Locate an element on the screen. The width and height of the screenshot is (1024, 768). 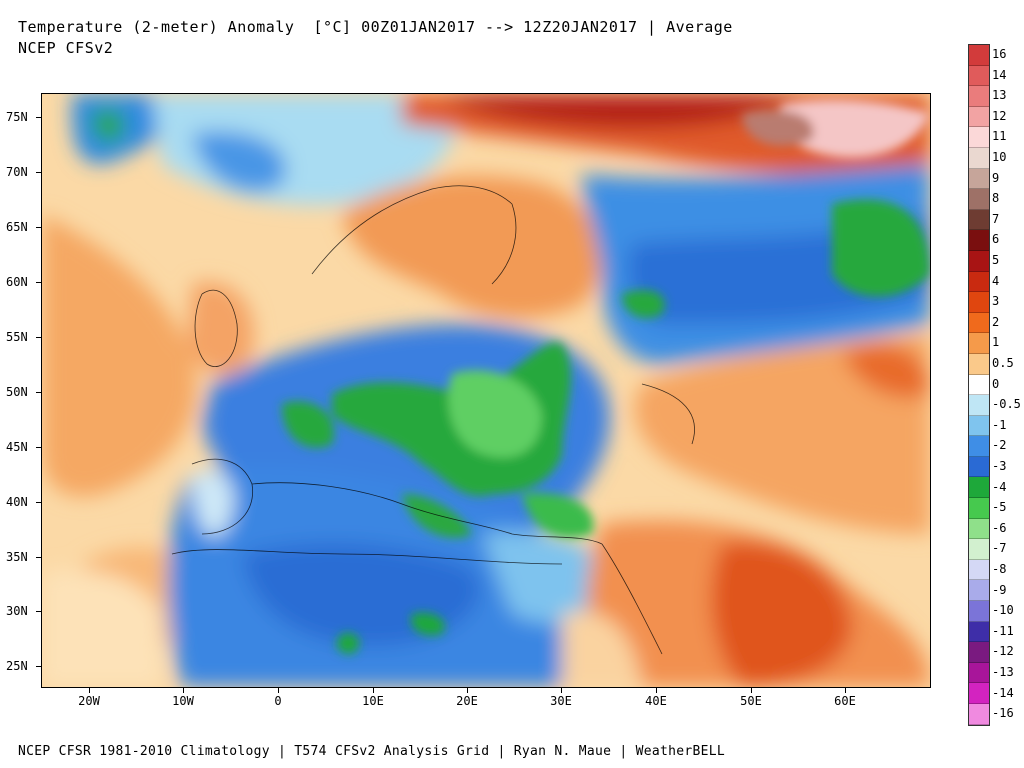
colorbar-label: 4 is located at coordinates (996, 280).